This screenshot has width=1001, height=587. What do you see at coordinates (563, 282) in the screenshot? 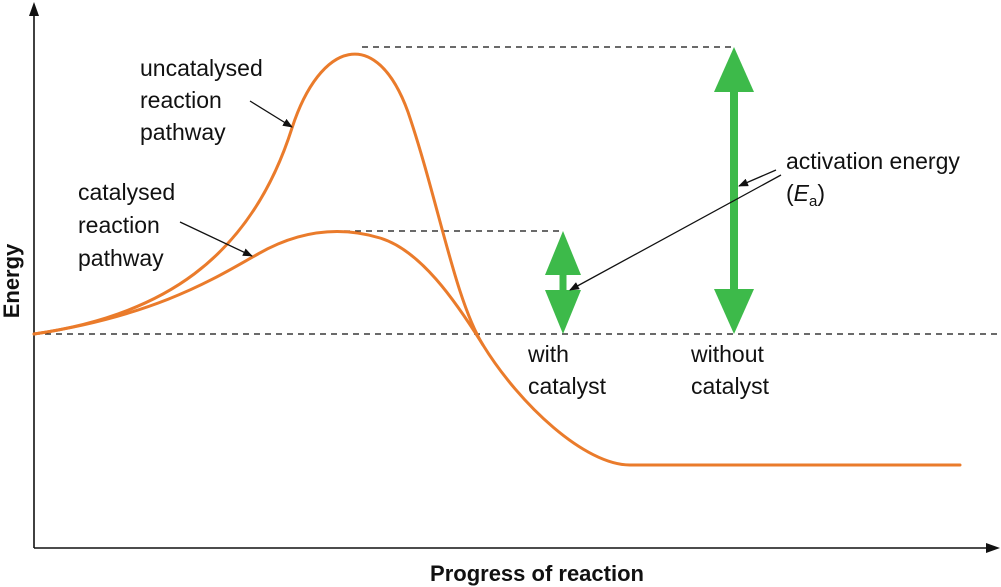
I see `with-catalyst-arrow` at bounding box center [563, 282].